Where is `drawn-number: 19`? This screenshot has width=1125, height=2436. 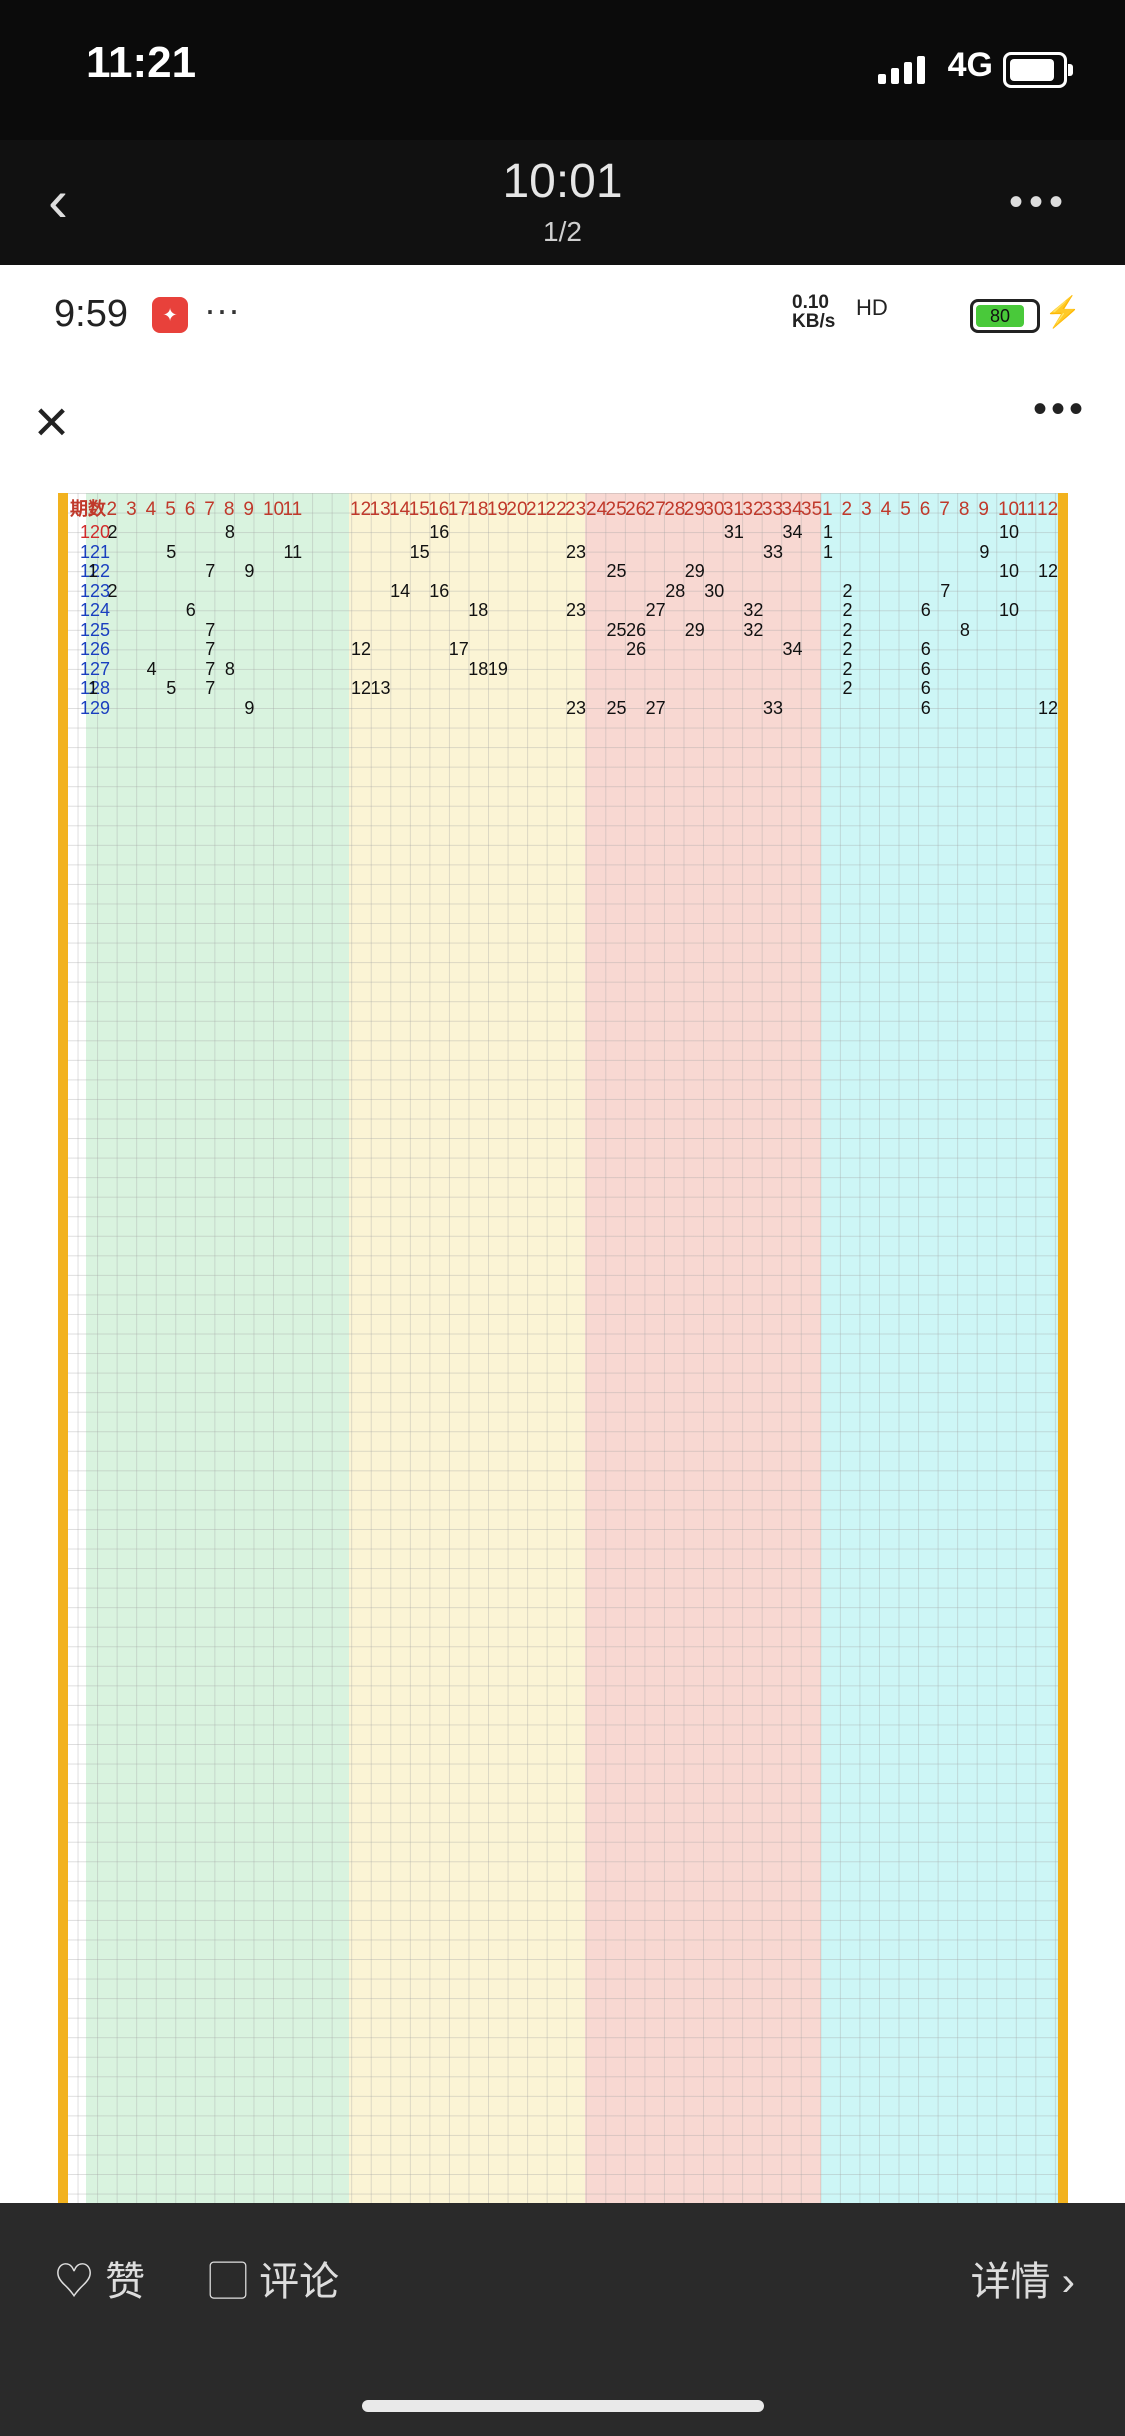
drawn-number: 19 is located at coordinates (497, 668).